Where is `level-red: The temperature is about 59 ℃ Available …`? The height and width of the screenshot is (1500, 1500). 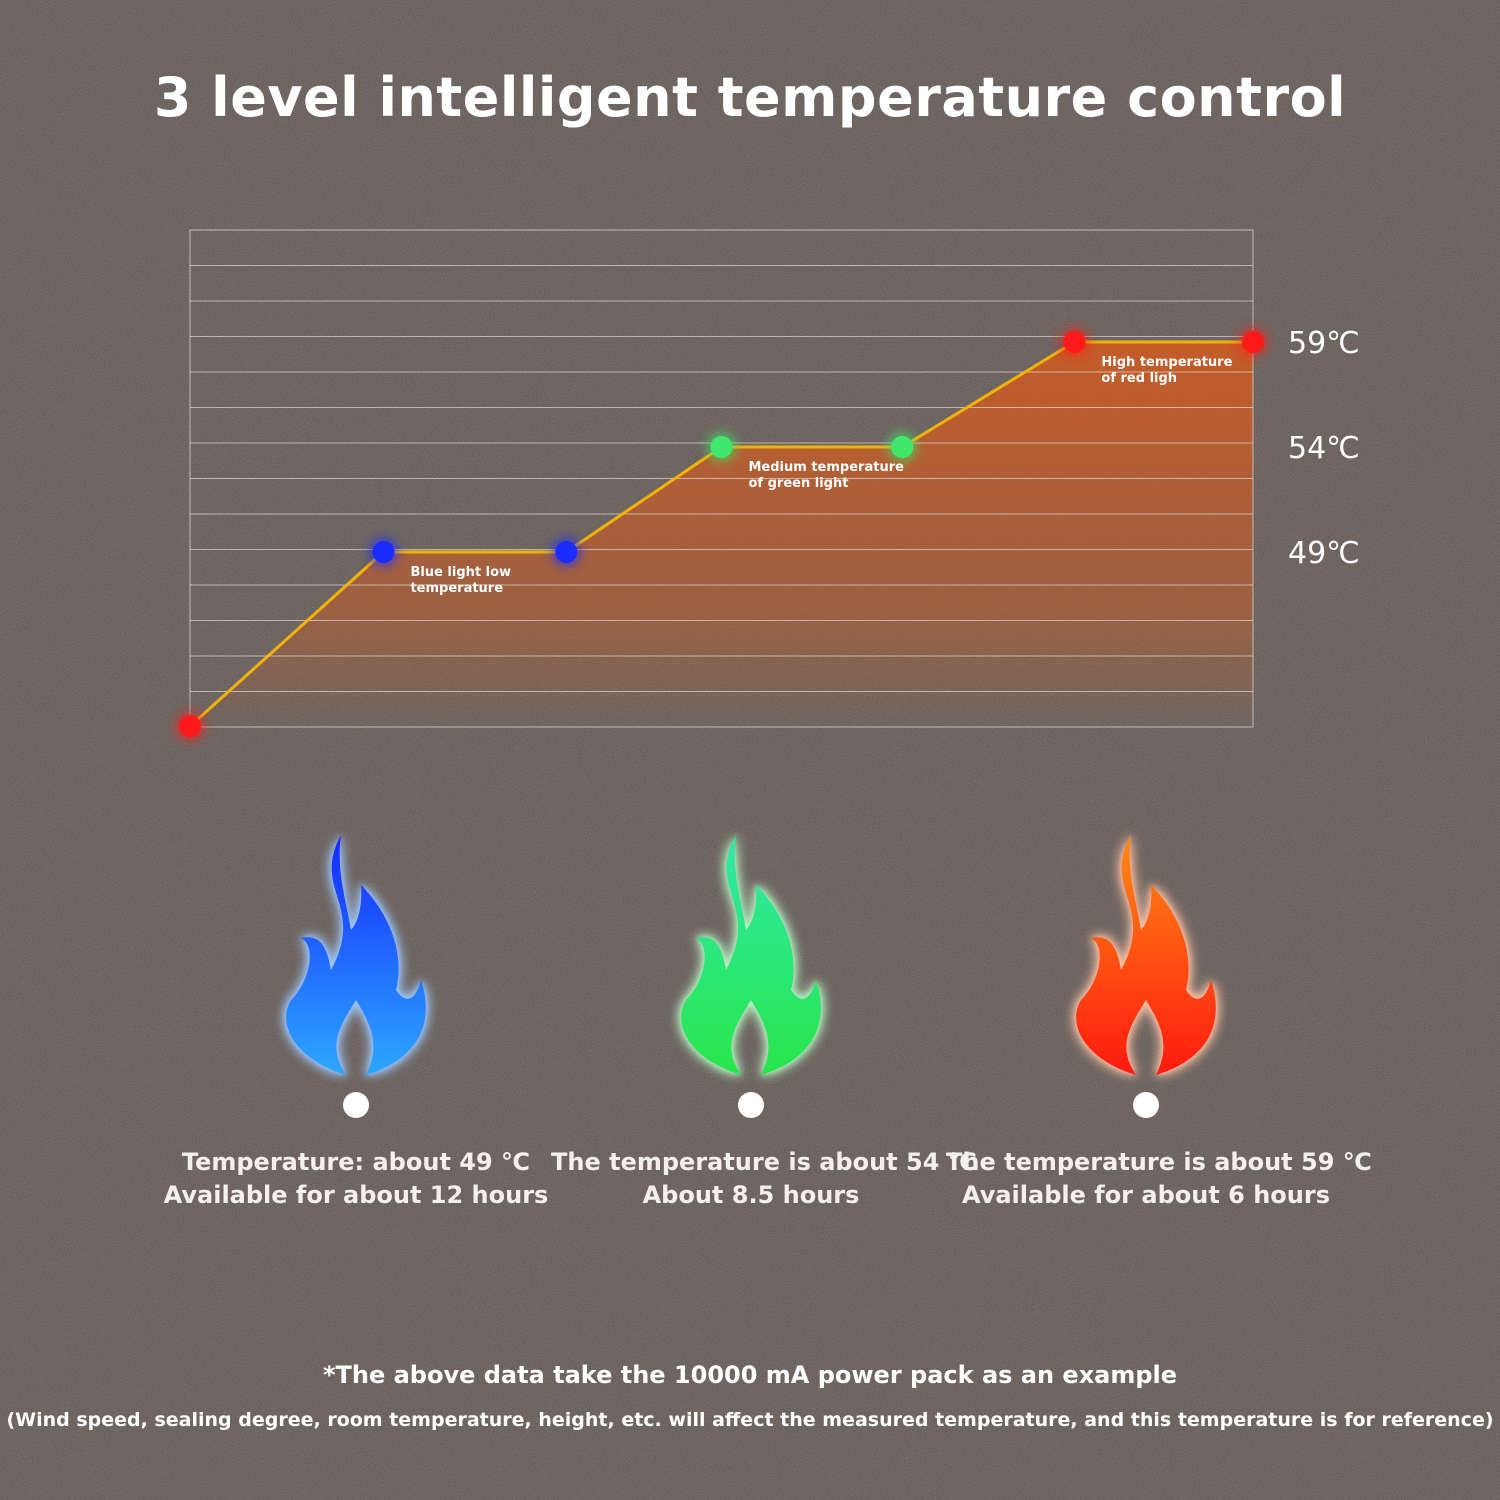
level-red: The temperature is about 59 ℃ Available … is located at coordinates (1159, 1021).